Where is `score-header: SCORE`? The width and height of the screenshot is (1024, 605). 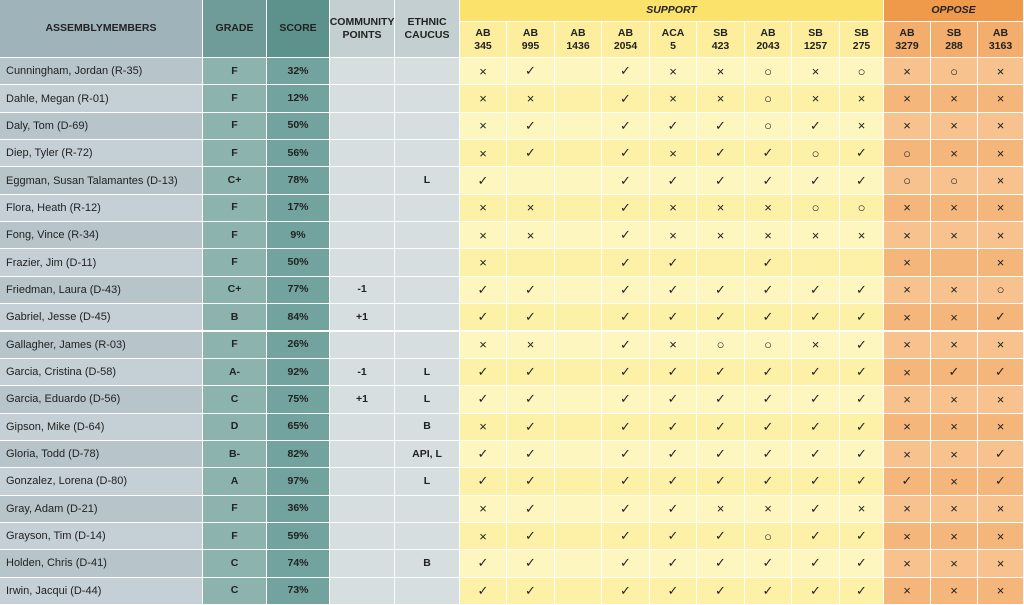
score-header: SCORE is located at coordinates (298, 29).